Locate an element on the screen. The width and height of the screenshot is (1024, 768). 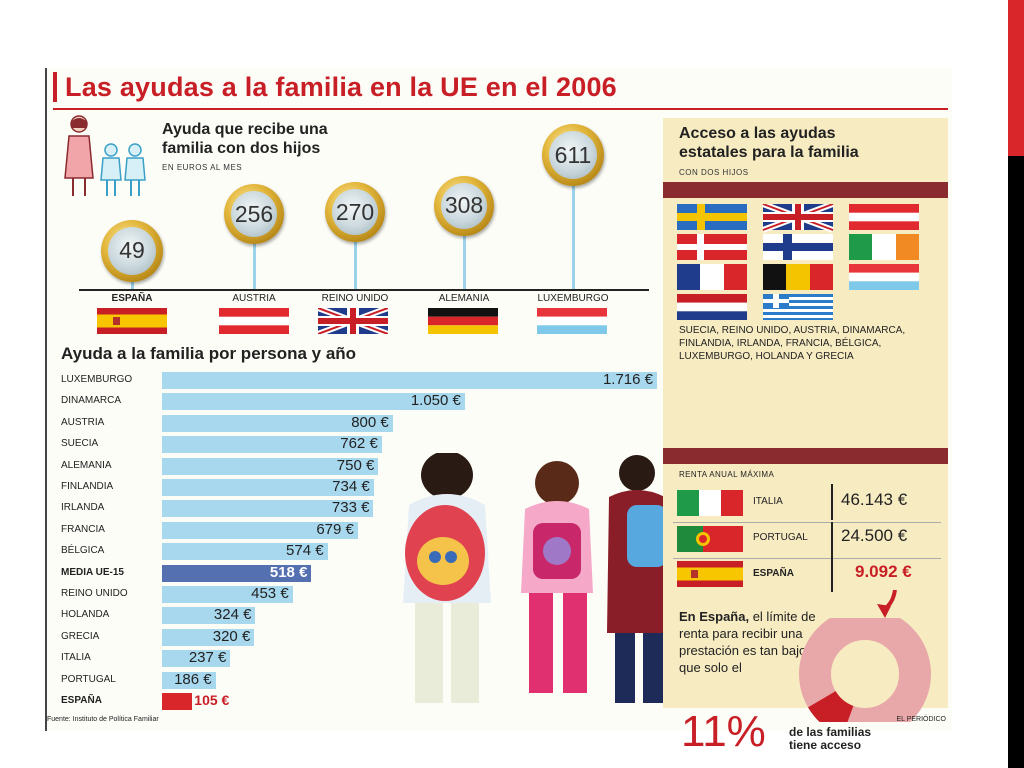
access-donut is located at coordinates (865, 670).